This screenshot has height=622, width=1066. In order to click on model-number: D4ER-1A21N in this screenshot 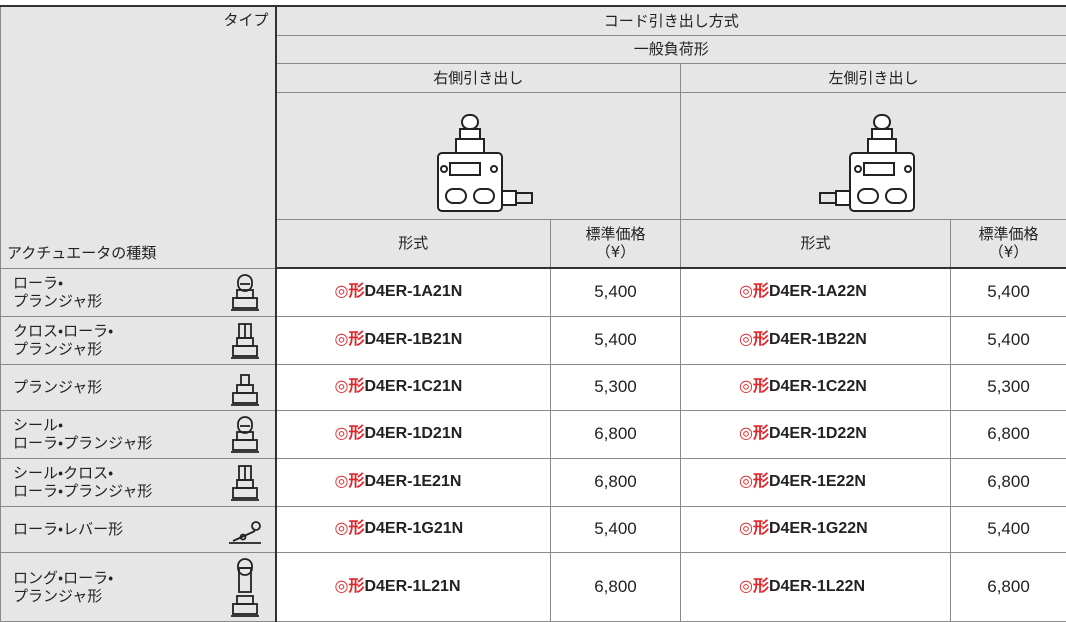, I will do `click(413, 291)`.